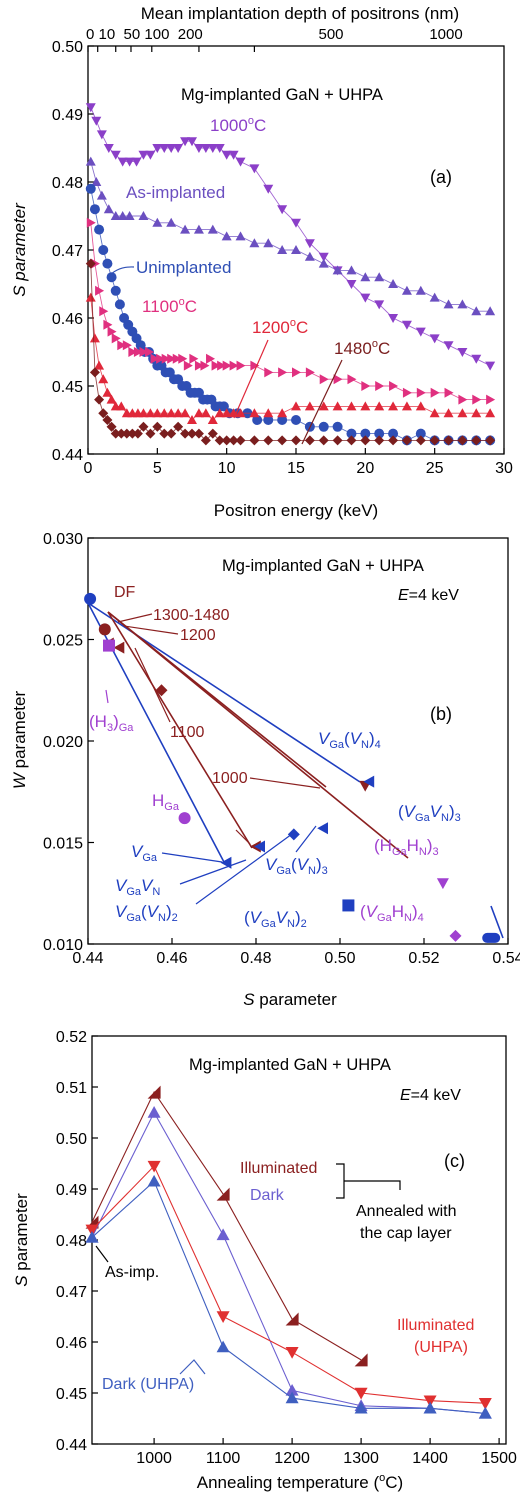 Image resolution: width=520 pixels, height=1498 pixels. Describe the element at coordinates (278, 1168) in the screenshot. I see `panel-c-ann-illuminated: Illuminated` at that location.